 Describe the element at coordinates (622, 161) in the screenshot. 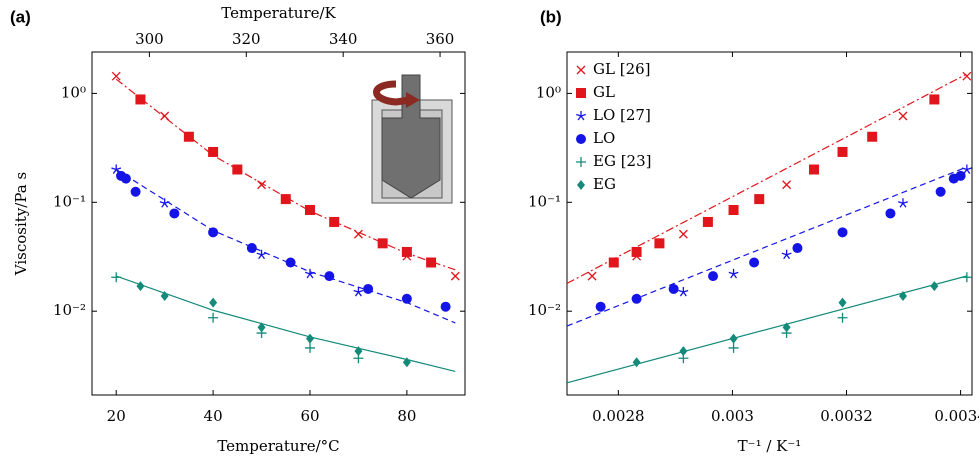

I see `legend-label: EG [23]` at that location.